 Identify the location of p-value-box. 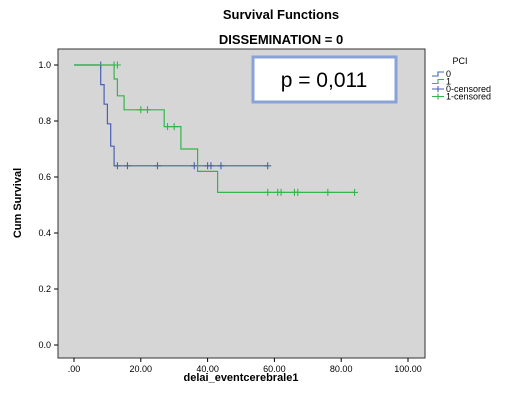
(324, 79).